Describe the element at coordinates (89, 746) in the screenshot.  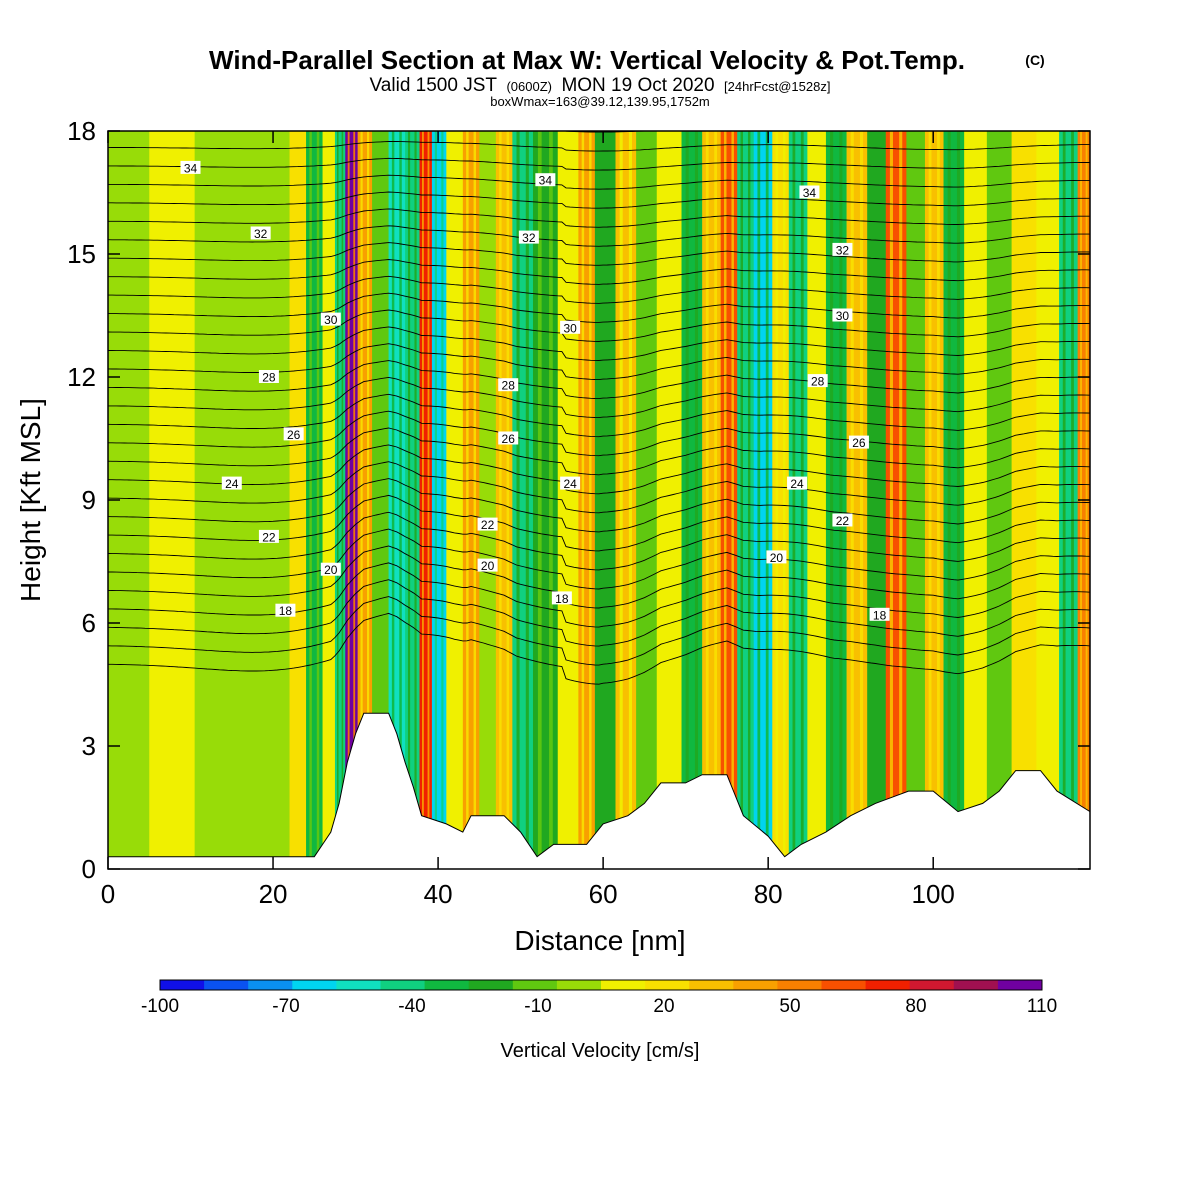
I see `y-tick-label: 3` at that location.